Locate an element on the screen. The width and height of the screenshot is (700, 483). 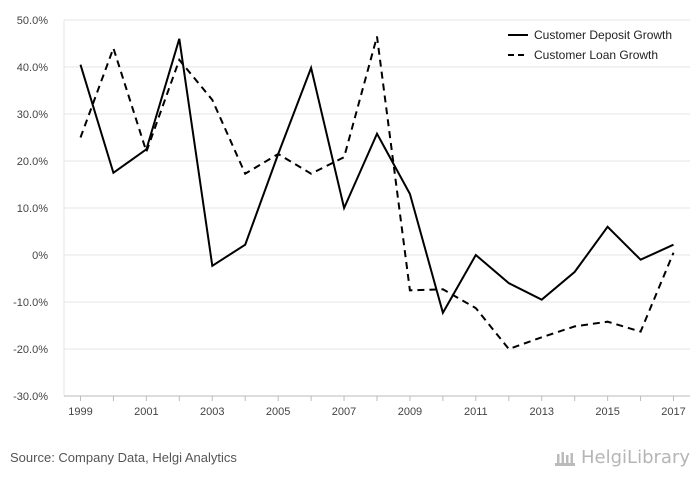
y-tick-label: -30.0% is located at coordinates (30, 397).